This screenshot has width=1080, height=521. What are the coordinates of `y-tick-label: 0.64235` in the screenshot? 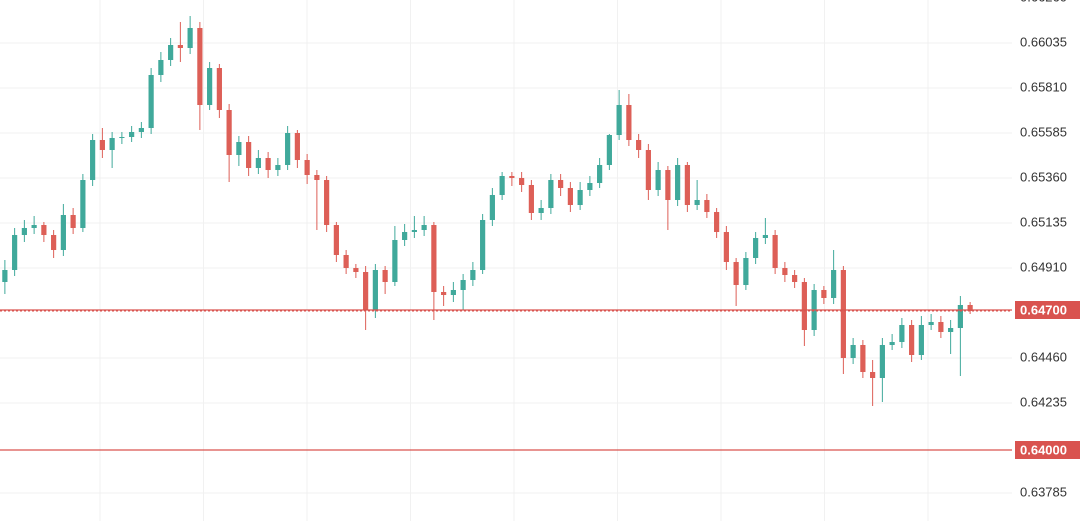 It's located at (1043, 401).